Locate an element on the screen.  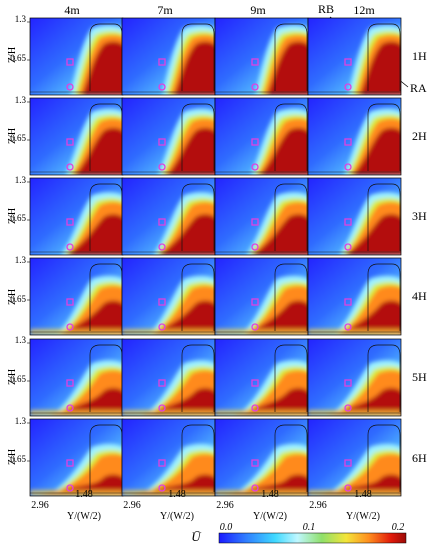
annotation-rb: RB is located at coordinates (326, 9).